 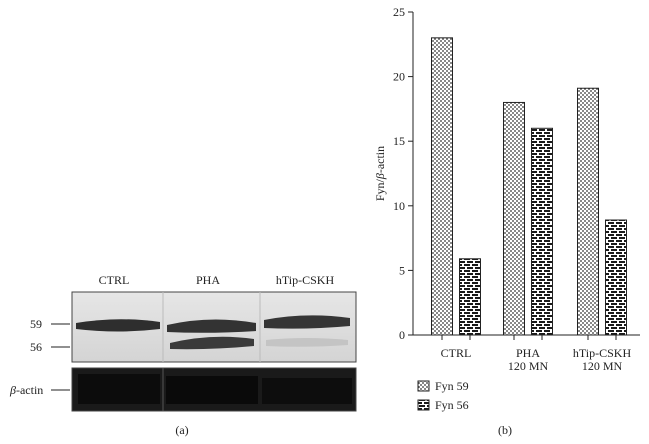 What do you see at coordinates (211, 326) in the screenshot?
I see `band-59-pha` at bounding box center [211, 326].